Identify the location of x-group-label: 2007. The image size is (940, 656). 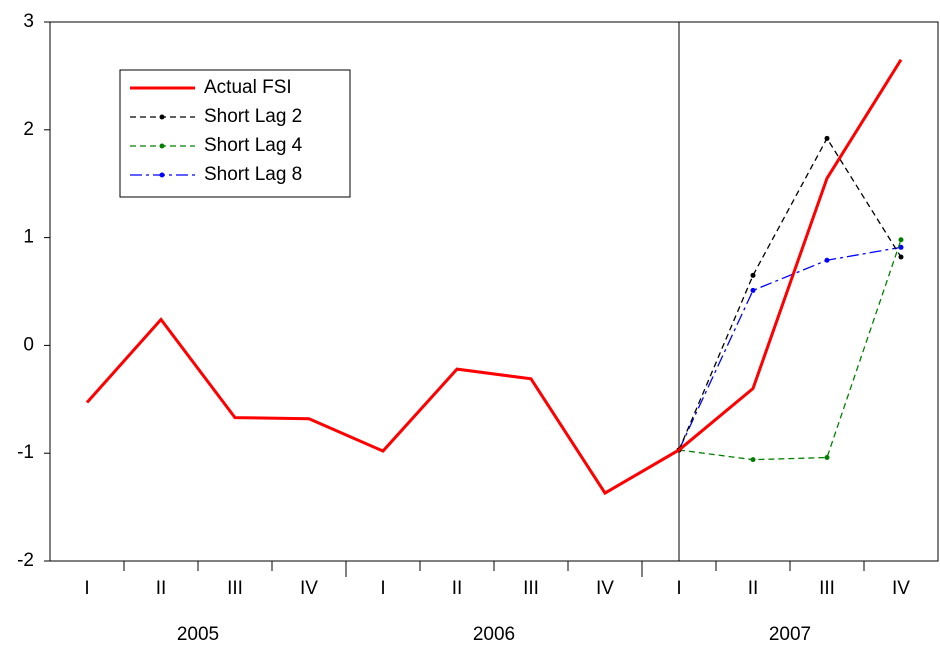
(790, 634).